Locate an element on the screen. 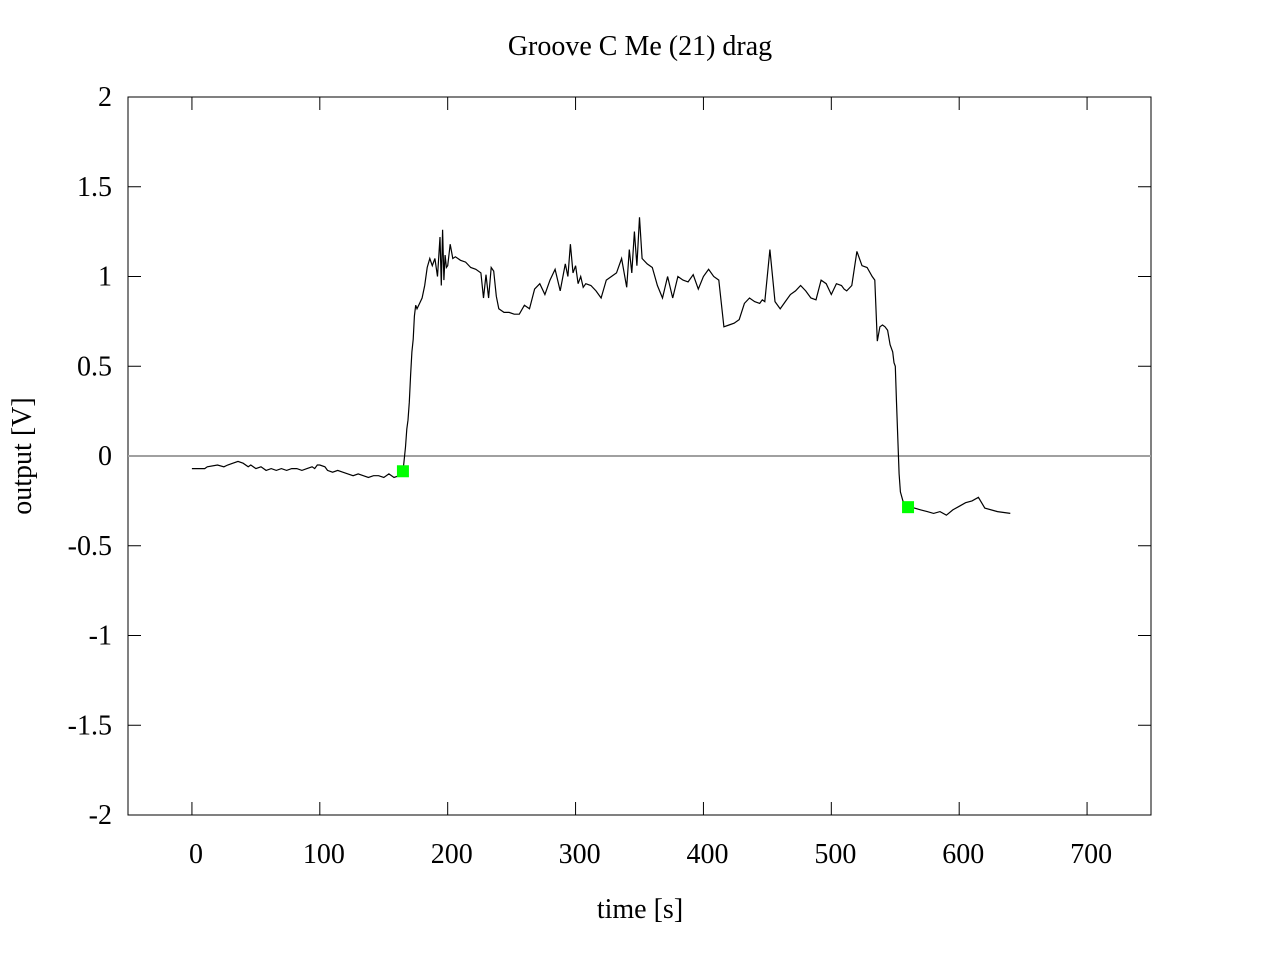 This screenshot has height=960, width=1280. y-tick-label: -2 is located at coordinates (100, 815).